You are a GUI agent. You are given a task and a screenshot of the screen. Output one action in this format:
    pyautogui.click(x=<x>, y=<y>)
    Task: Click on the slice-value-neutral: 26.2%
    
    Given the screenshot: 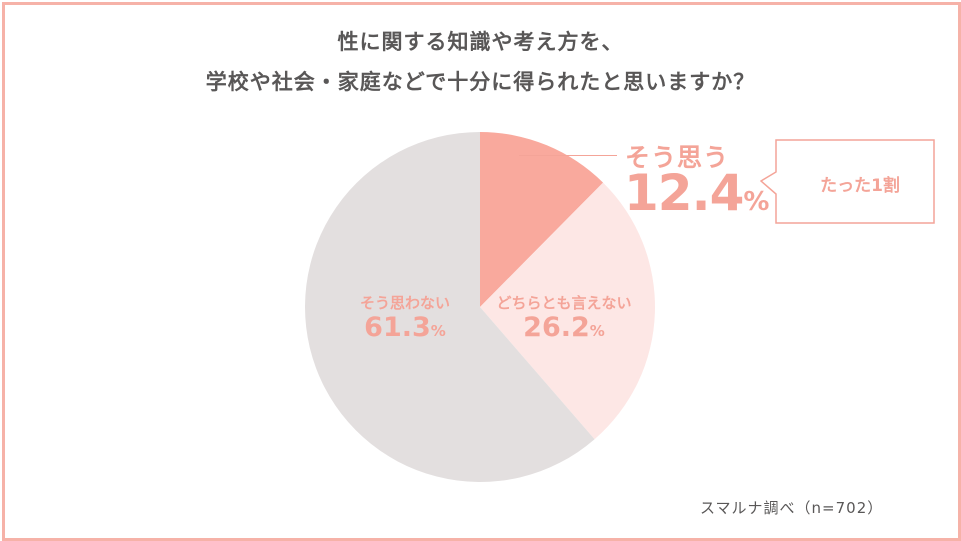 What is the action you would take?
    pyautogui.click(x=564, y=327)
    